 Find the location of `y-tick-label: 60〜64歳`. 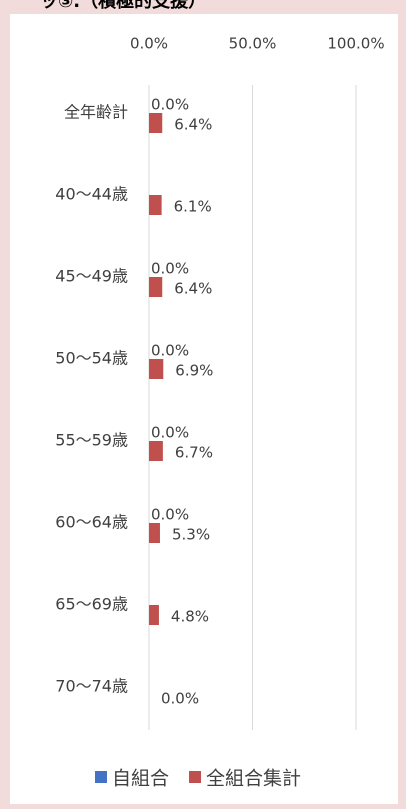

y-tick-label: 60〜64歳 is located at coordinates (91, 522).